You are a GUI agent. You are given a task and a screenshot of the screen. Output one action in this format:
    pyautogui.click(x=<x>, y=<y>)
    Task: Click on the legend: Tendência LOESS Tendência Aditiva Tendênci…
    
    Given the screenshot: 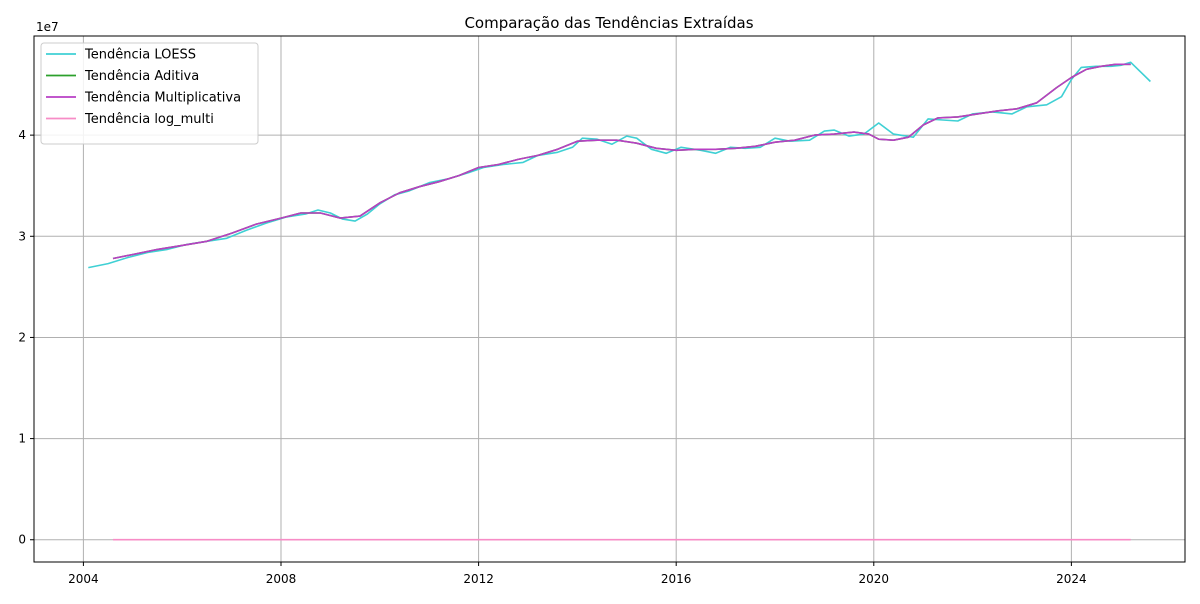 What is the action you would take?
    pyautogui.click(x=149, y=93)
    